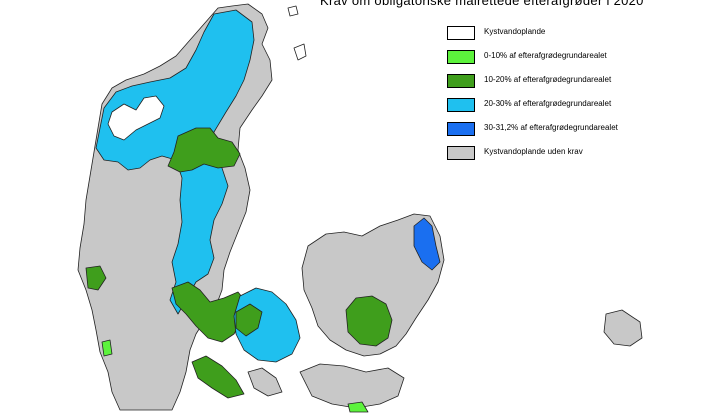 Image resolution: width=720 pixels, height=413 pixels. Describe the element at coordinates (358, 407) in the screenshot. I see `south-lightgreen` at that location.